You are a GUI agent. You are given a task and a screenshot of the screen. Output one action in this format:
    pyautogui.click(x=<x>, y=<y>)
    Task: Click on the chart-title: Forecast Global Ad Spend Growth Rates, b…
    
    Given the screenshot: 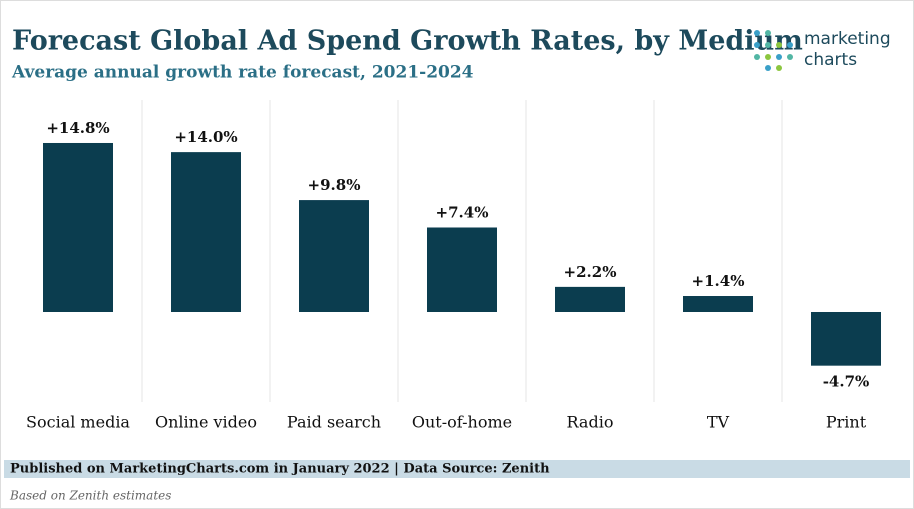 What is the action you would take?
    pyautogui.click(x=407, y=41)
    